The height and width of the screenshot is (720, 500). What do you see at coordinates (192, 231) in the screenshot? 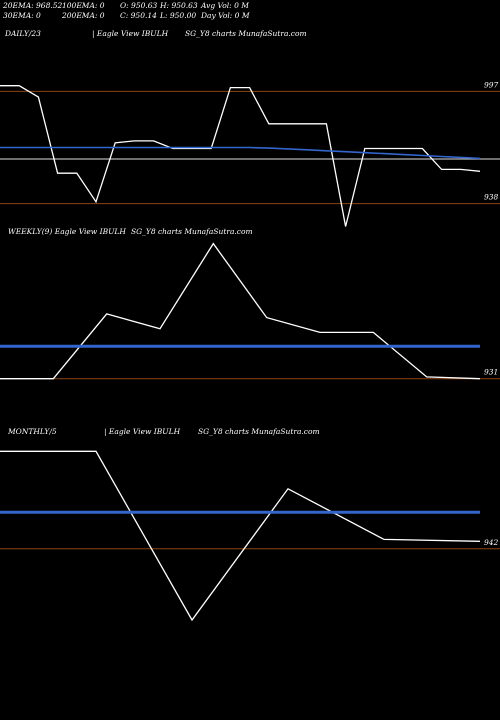
I see `weekly-site-label: SG_Y8 charts MunafaSutra.com` at bounding box center [192, 231].